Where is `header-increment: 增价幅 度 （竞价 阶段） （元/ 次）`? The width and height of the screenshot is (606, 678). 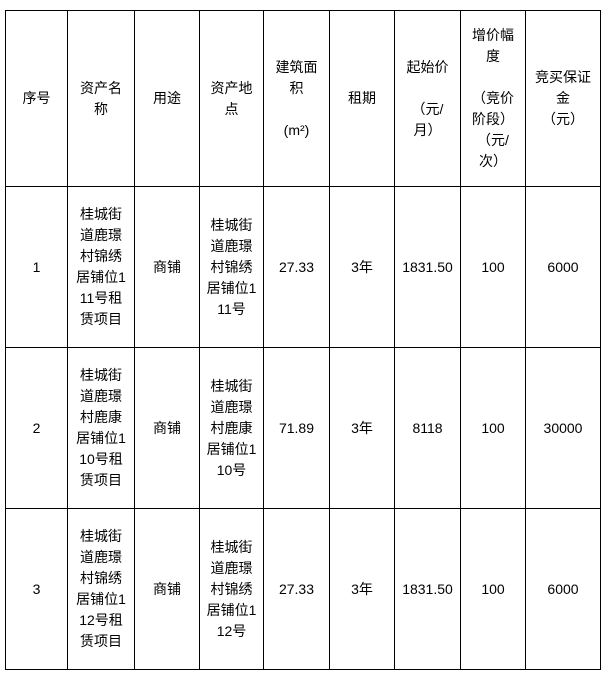 header-increment: 增价幅 度 （竞价 阶段） （元/ 次） is located at coordinates (493, 98).